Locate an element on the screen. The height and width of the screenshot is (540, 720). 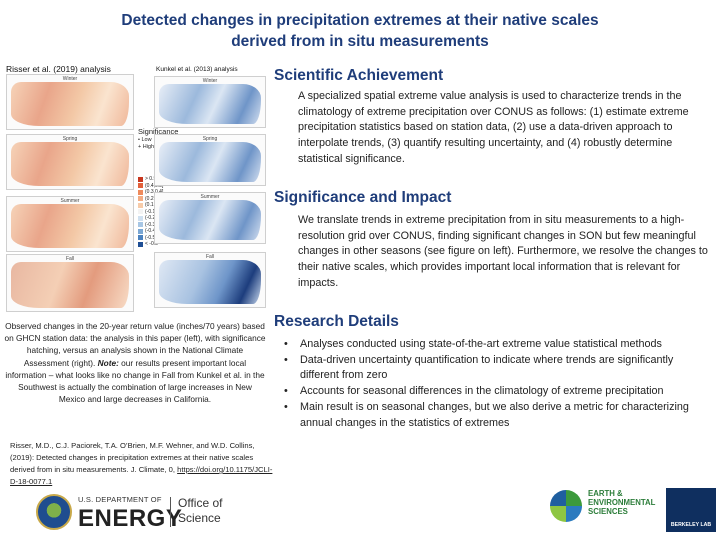
significance-impact-heading: Significance and Impact is located at coordinates (363, 197).